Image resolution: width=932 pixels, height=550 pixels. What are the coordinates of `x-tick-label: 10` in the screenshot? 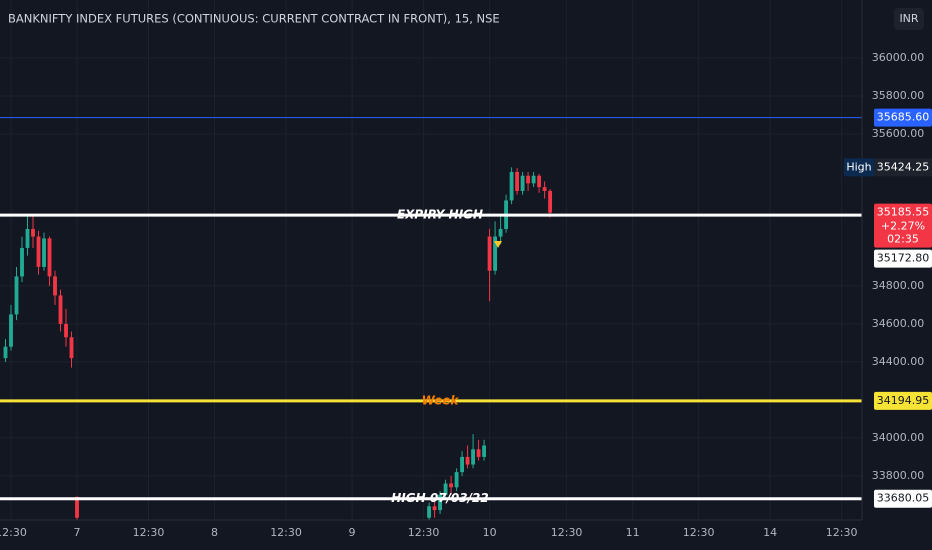 It's located at (490, 532).